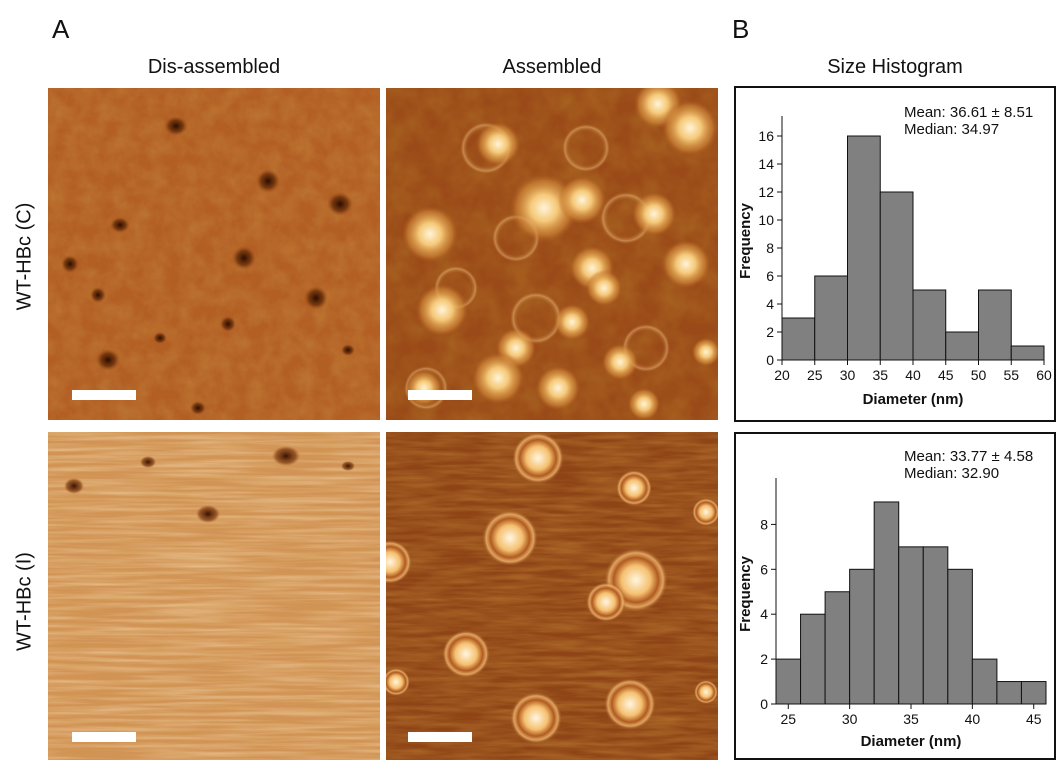 The width and height of the screenshot is (1056, 760). Describe the element at coordinates (24, 256) in the screenshot. I see `row-label-wt-hbc-c: WT-HBc (C)` at that location.